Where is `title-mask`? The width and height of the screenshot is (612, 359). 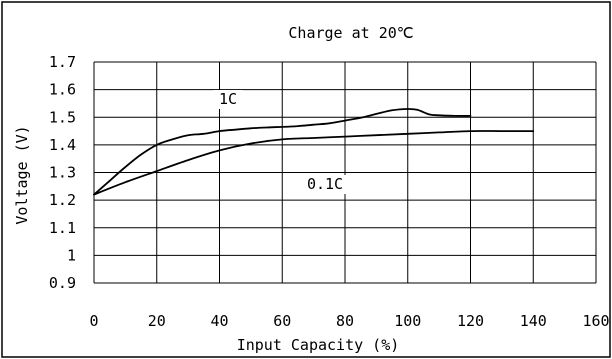 title-mask is located at coordinates (304, 33).